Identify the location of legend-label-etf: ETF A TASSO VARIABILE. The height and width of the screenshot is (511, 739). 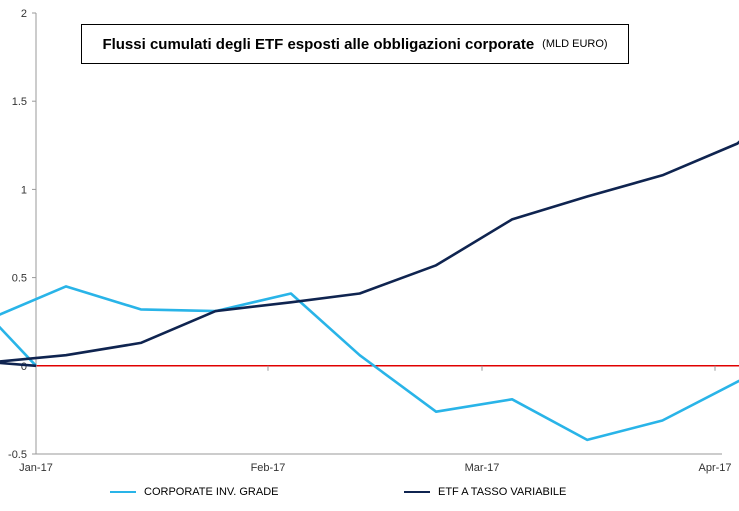
(502, 492).